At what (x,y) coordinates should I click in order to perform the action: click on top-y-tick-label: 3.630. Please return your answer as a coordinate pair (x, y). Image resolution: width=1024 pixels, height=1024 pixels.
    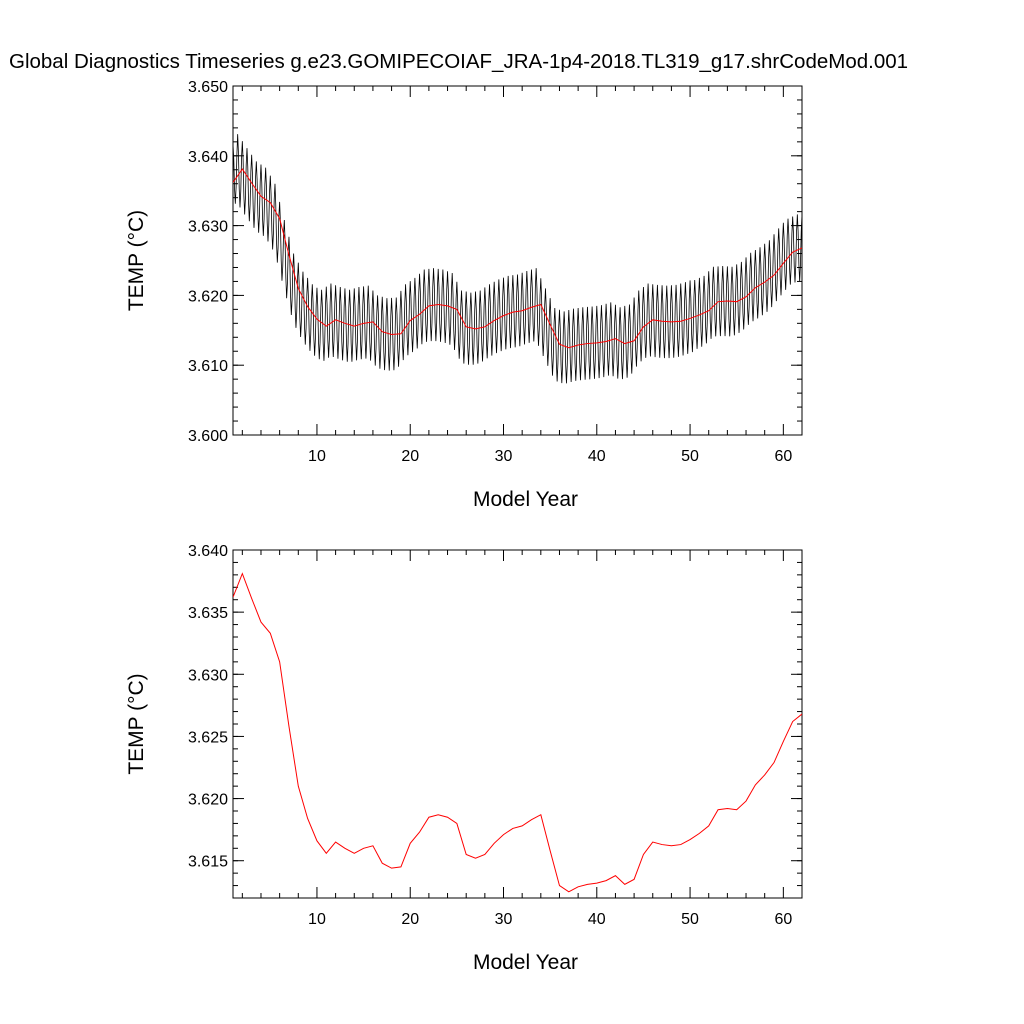
    Looking at the image, I should click on (208, 227).